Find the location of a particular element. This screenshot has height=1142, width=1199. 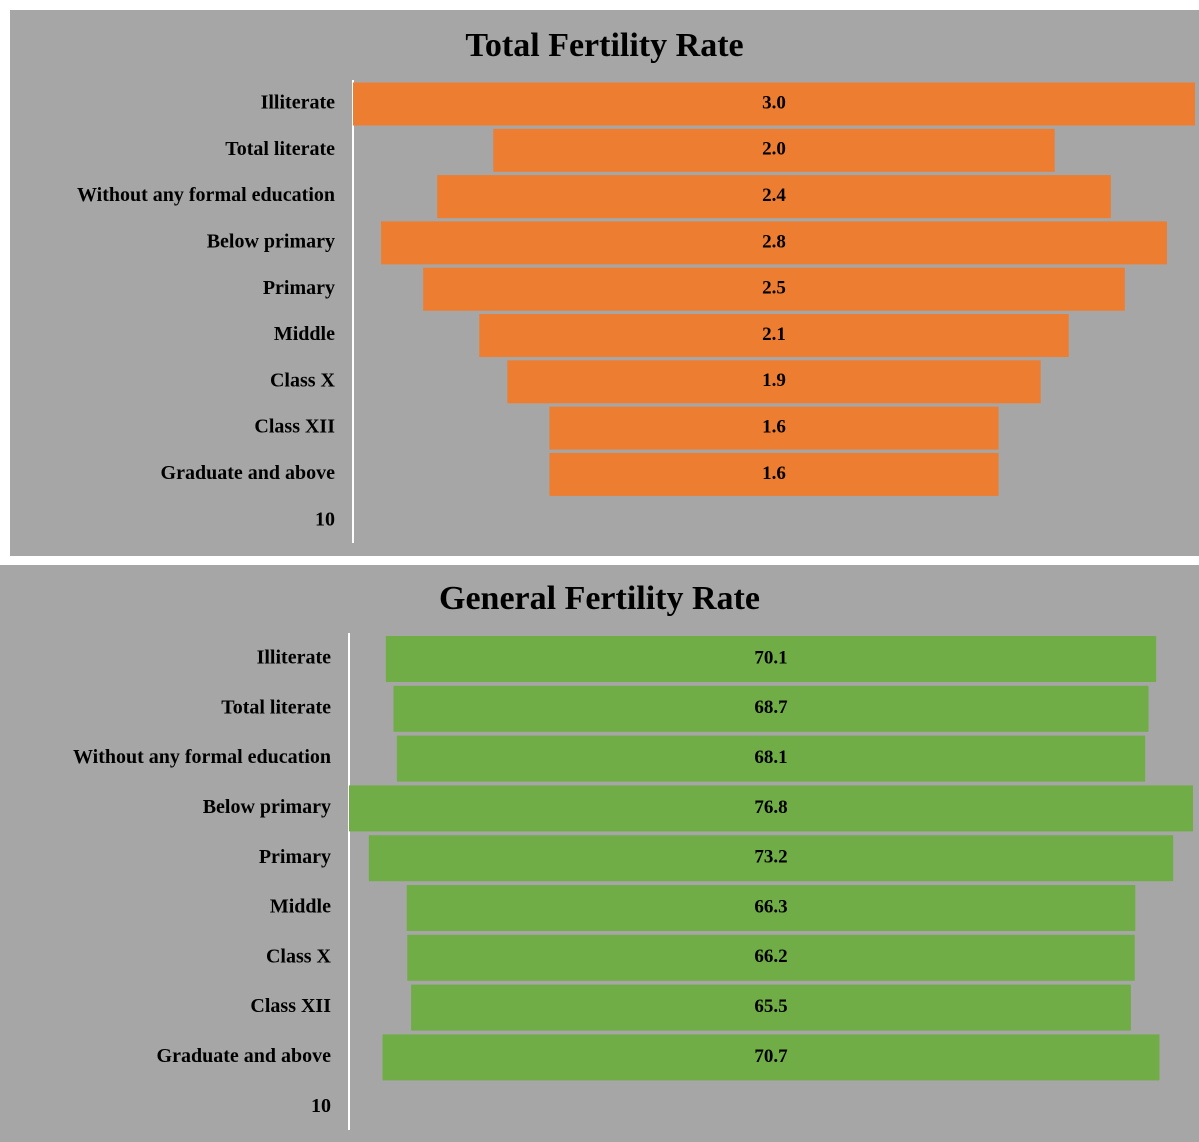

value-label: 2.0 is located at coordinates (774, 149).